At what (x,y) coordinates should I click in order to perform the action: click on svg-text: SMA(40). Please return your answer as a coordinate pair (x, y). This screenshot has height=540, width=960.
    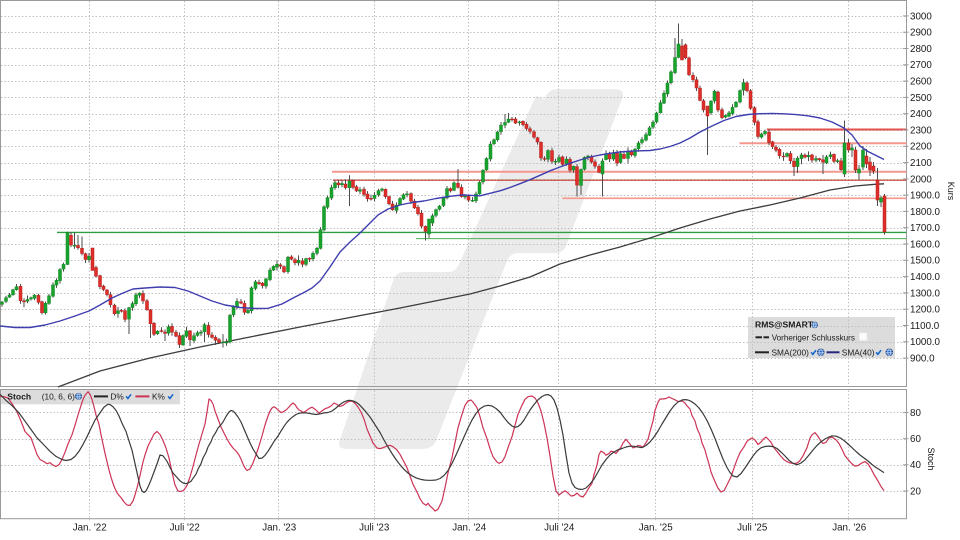
    Looking at the image, I should click on (858, 353).